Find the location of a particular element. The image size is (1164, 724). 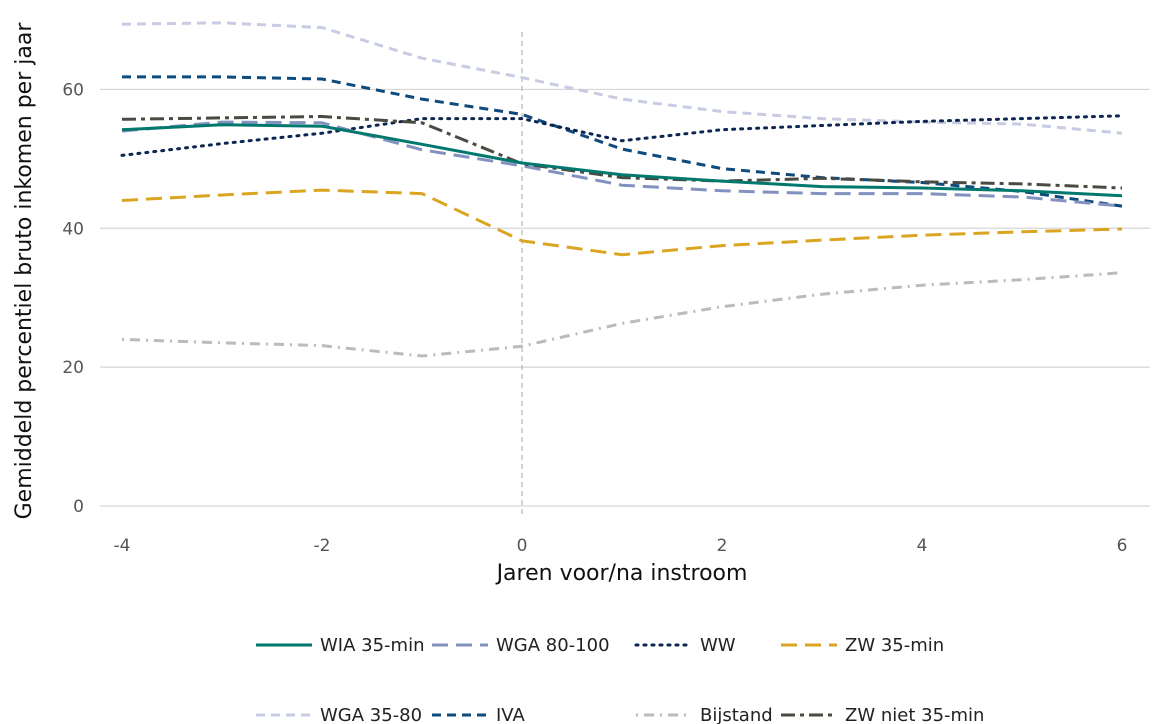

legend-item: Bijstand is located at coordinates (704, 714).